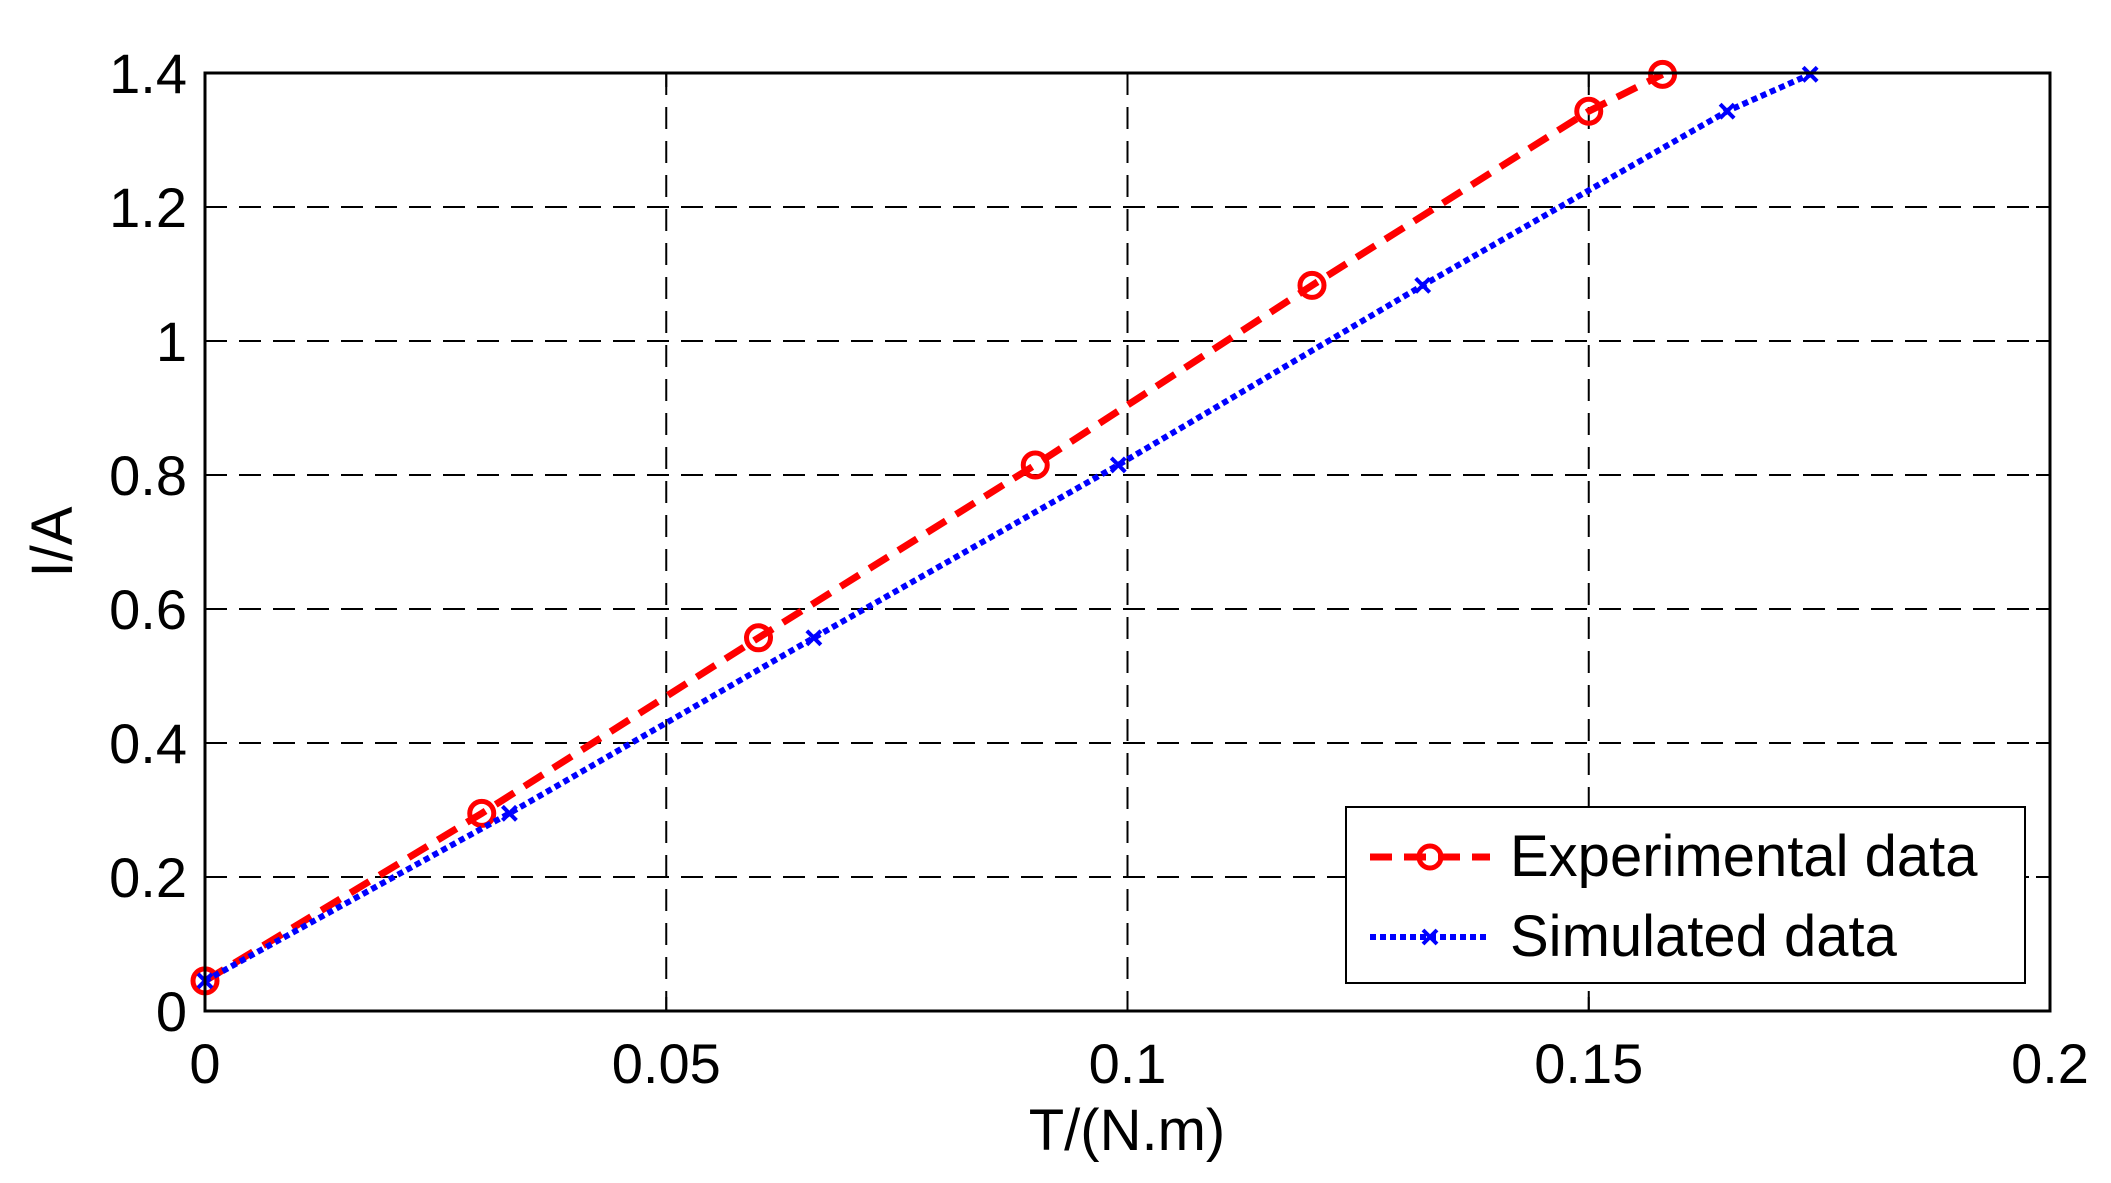  What do you see at coordinates (1127, 1130) in the screenshot?
I see `x-axis-title: T/(N.m)` at bounding box center [1127, 1130].